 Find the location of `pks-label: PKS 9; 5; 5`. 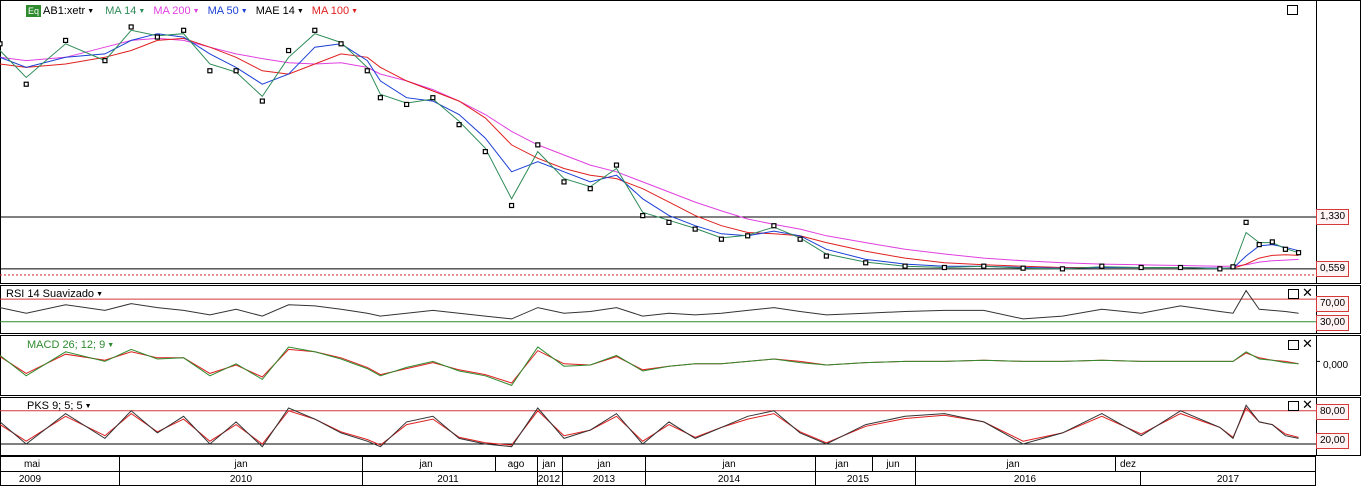

pks-label: PKS 9; 5; 5 is located at coordinates (55, 406).